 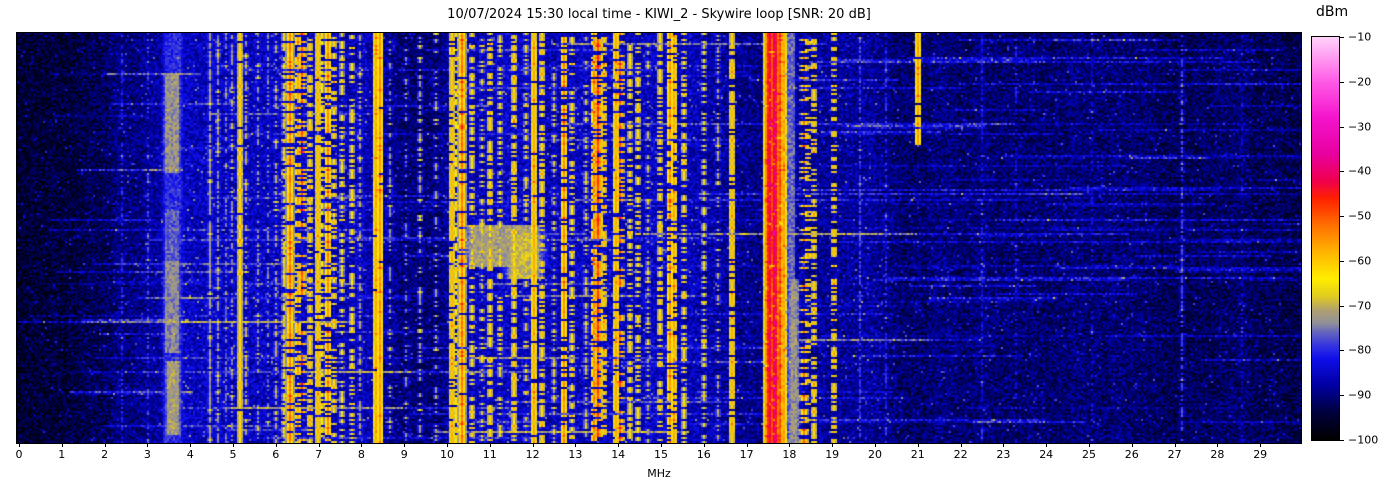 I want to click on x-tick-label: 23, so click(x=1003, y=454).